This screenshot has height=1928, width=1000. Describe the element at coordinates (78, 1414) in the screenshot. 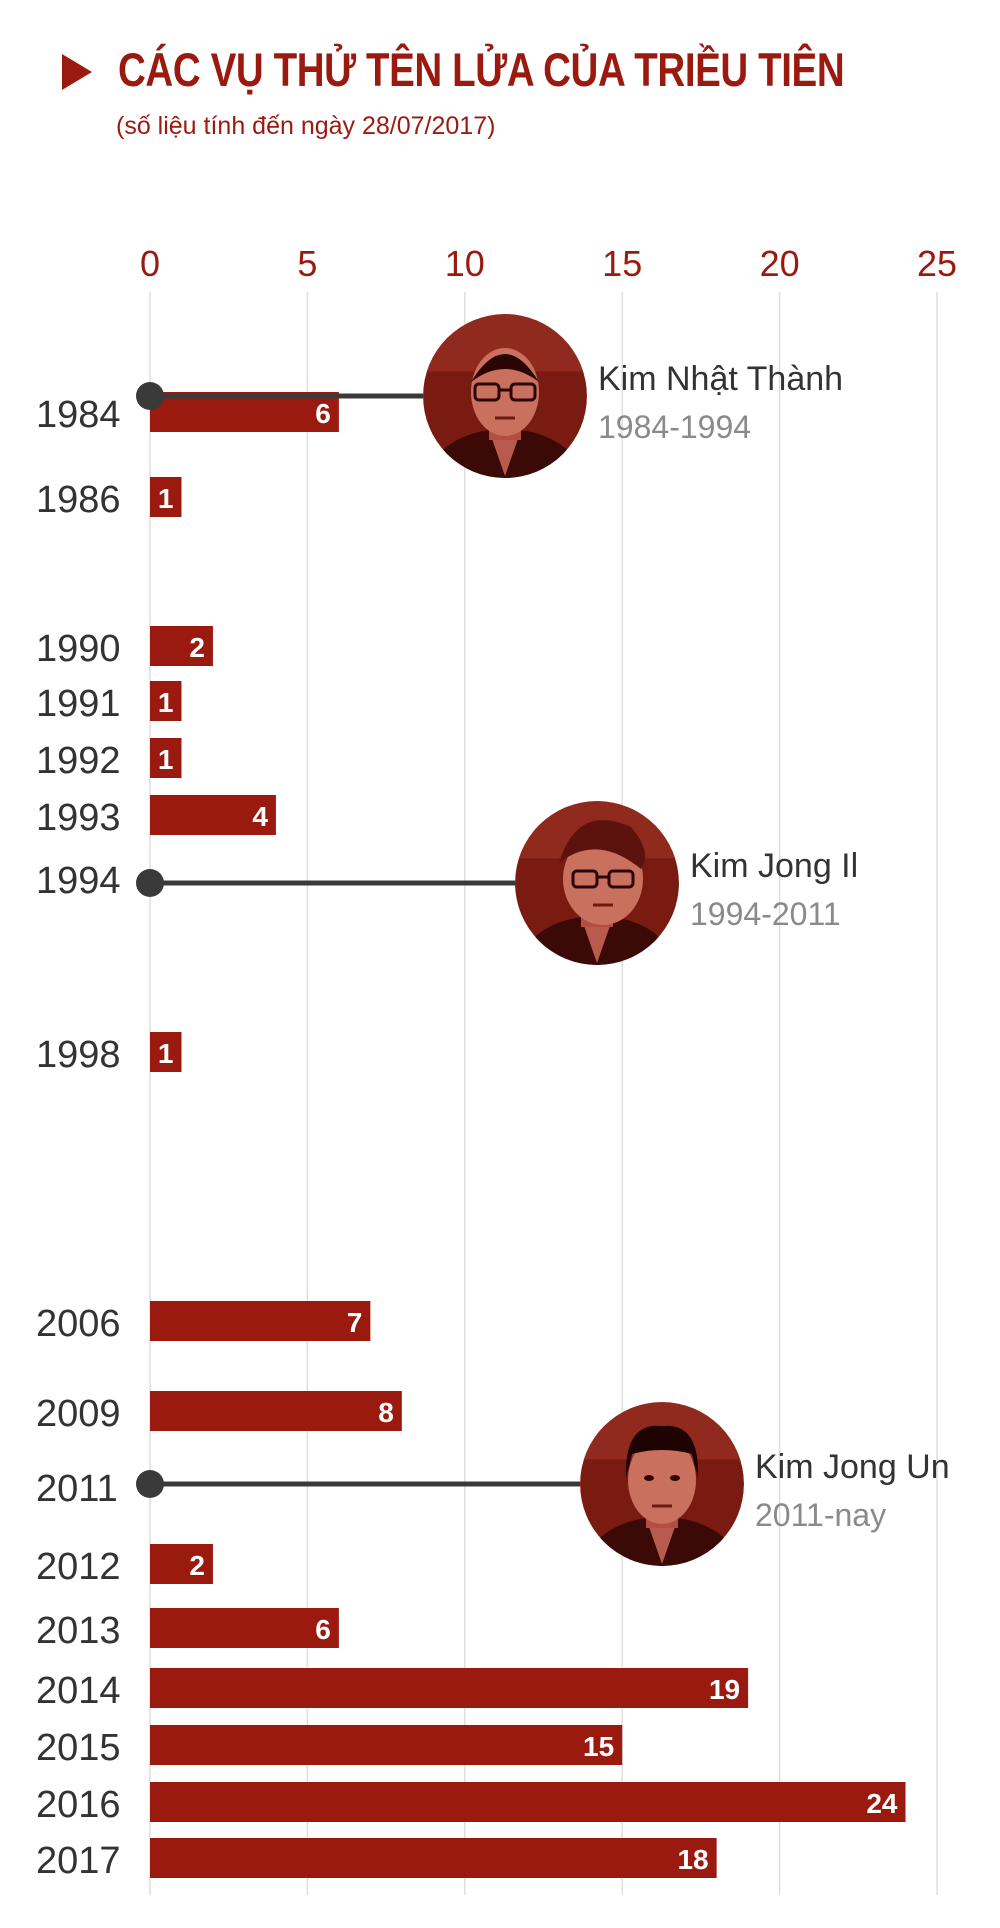

I see `year-label: 2009` at that location.